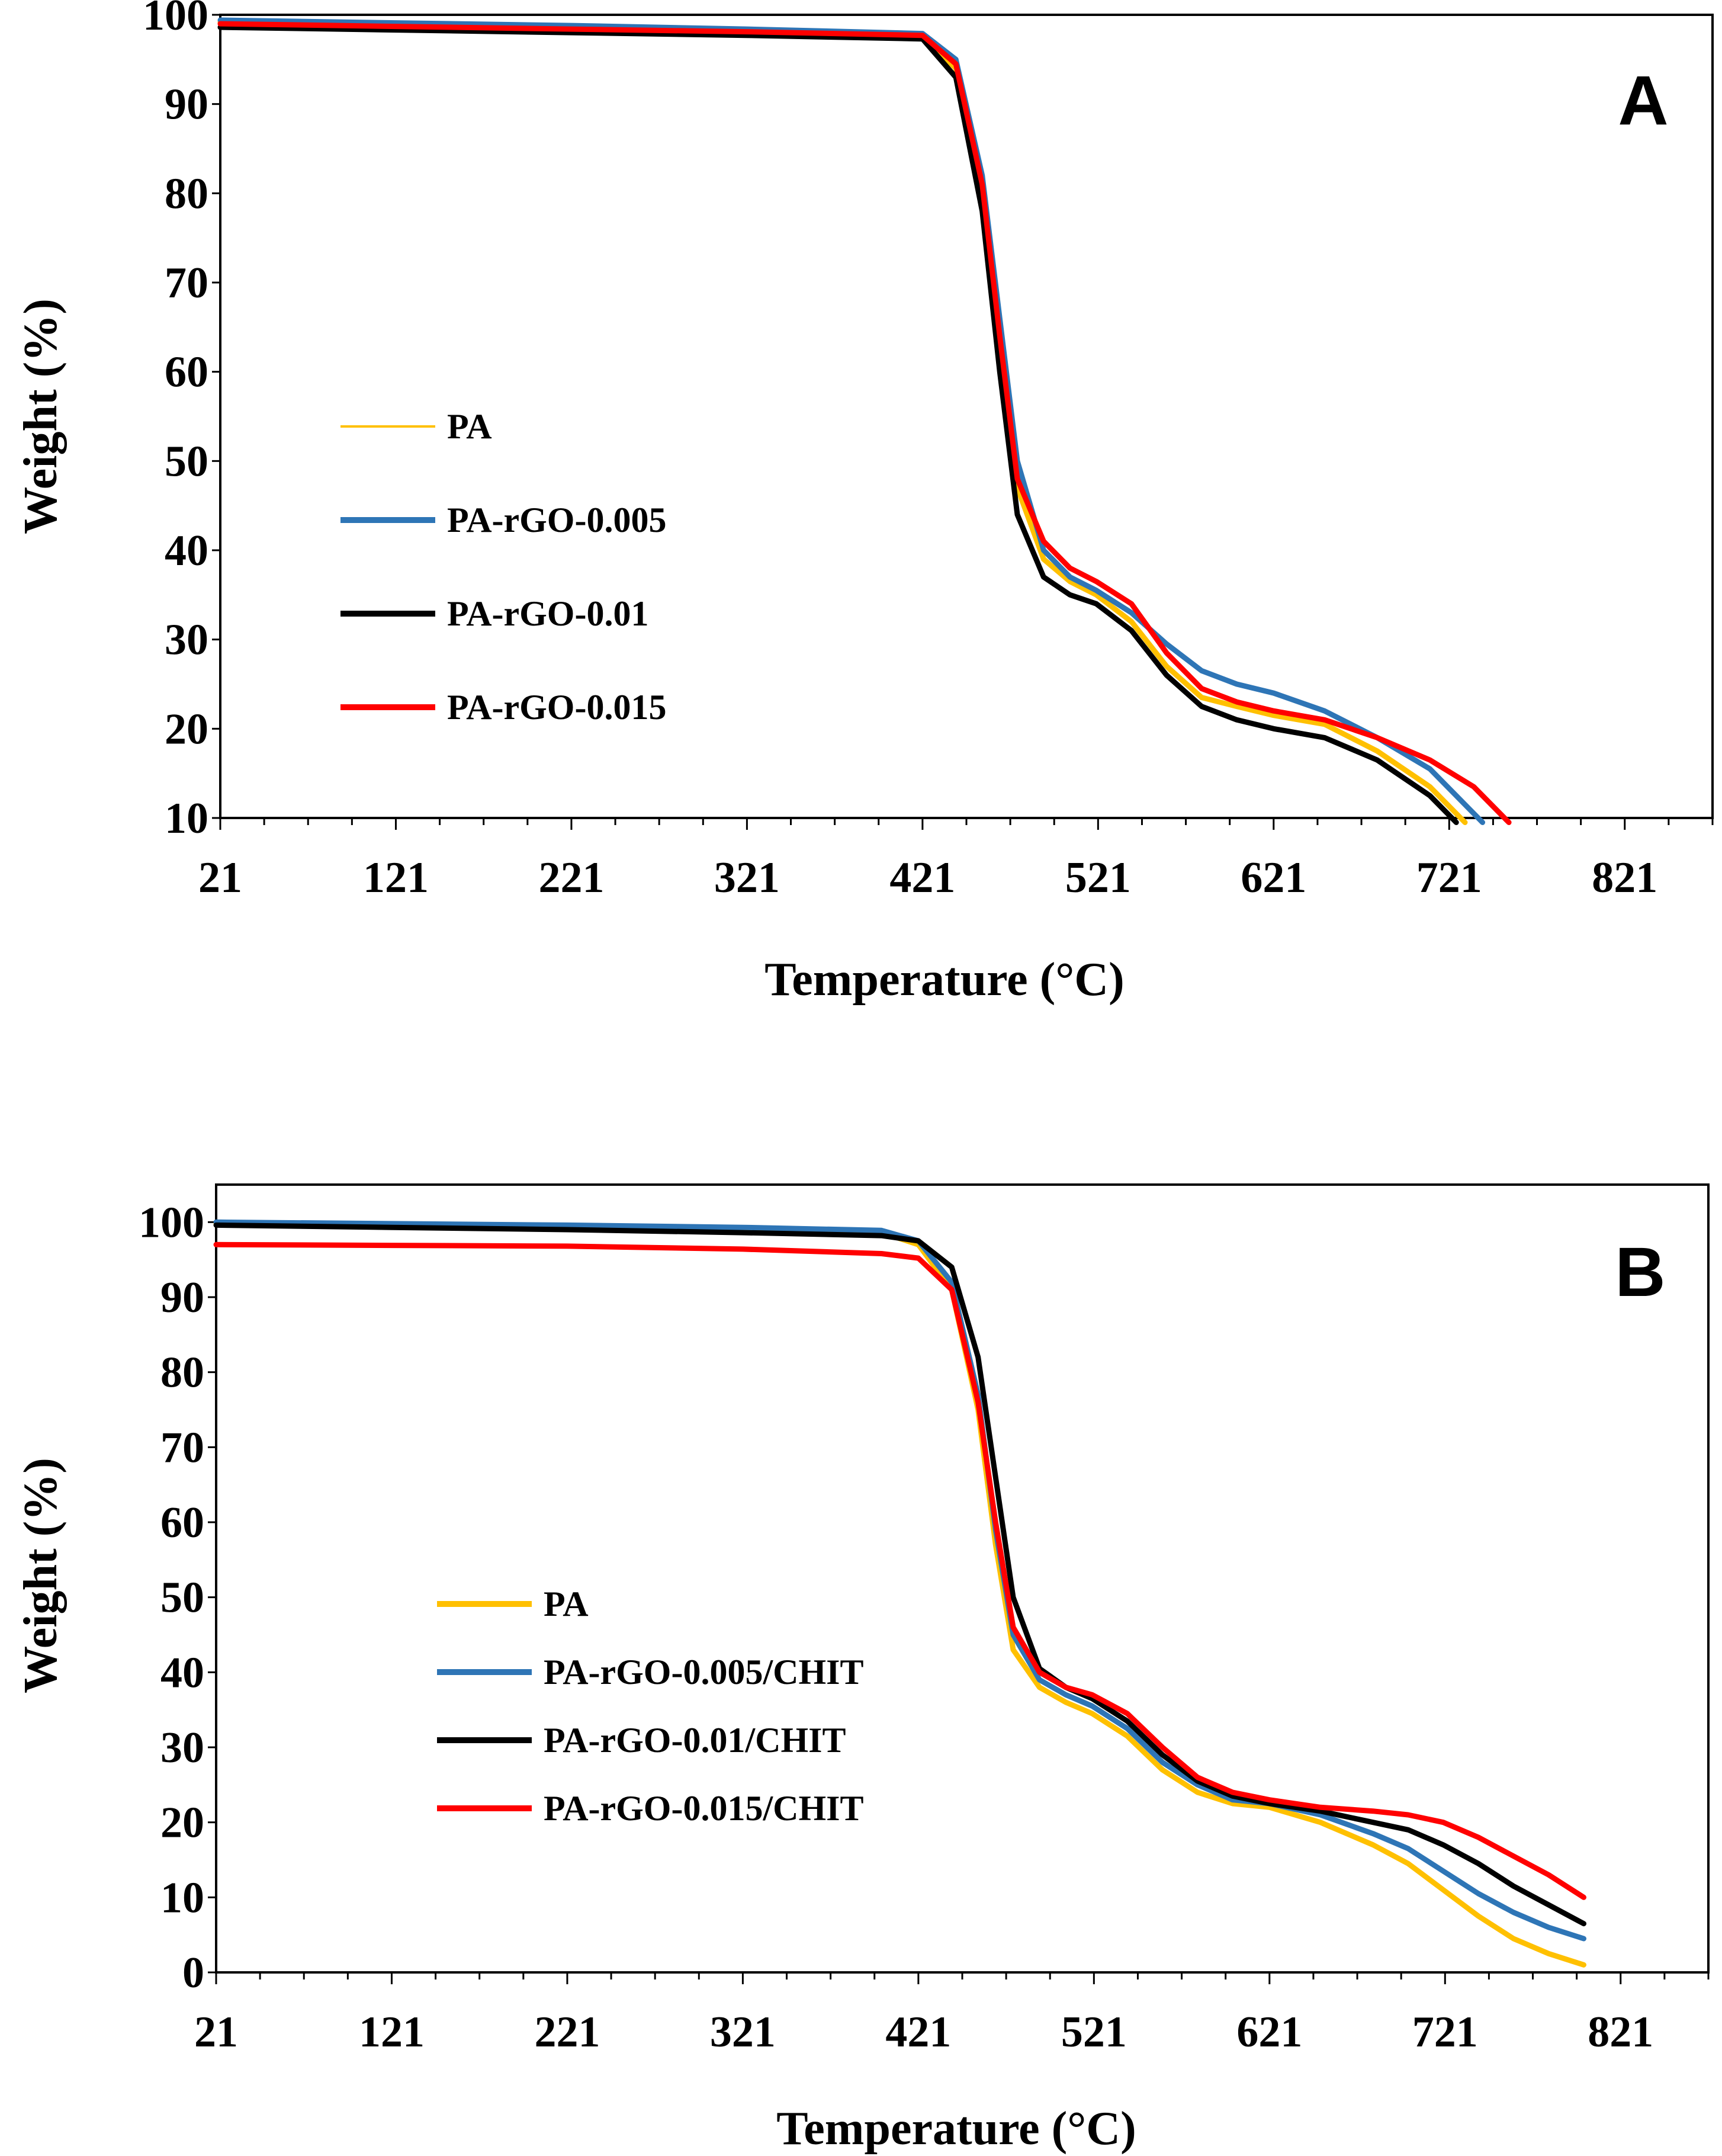 This screenshot has height=2156, width=1722. I want to click on legend-entry-label: PA-rGO-0.01, so click(547, 613).